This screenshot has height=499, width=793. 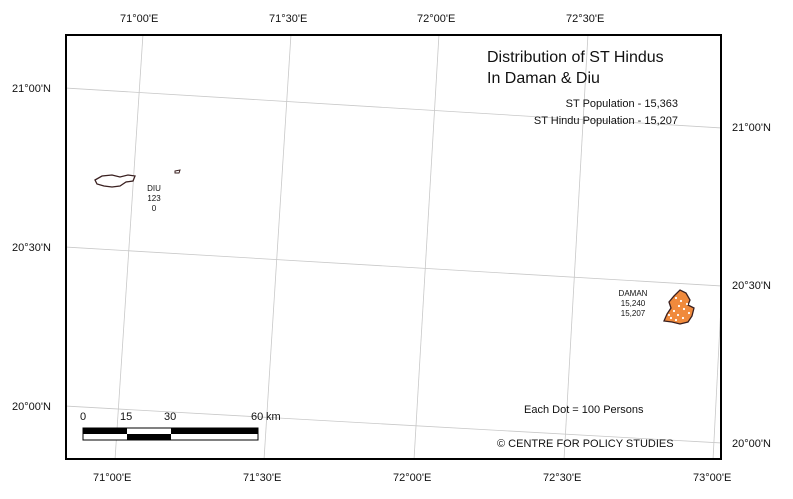 What do you see at coordinates (605, 121) in the screenshot?
I see `st-hindu-population-text: ST Hindu Population - 15,207` at bounding box center [605, 121].